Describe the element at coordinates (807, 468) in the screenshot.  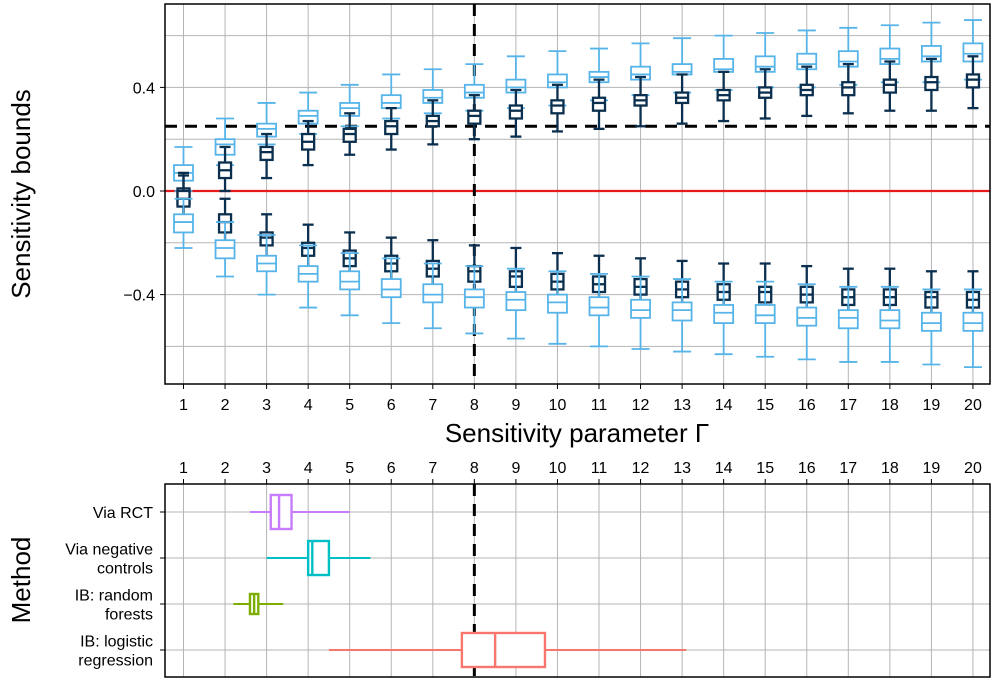
I see `bottom-x-tick-label: 16` at that location.